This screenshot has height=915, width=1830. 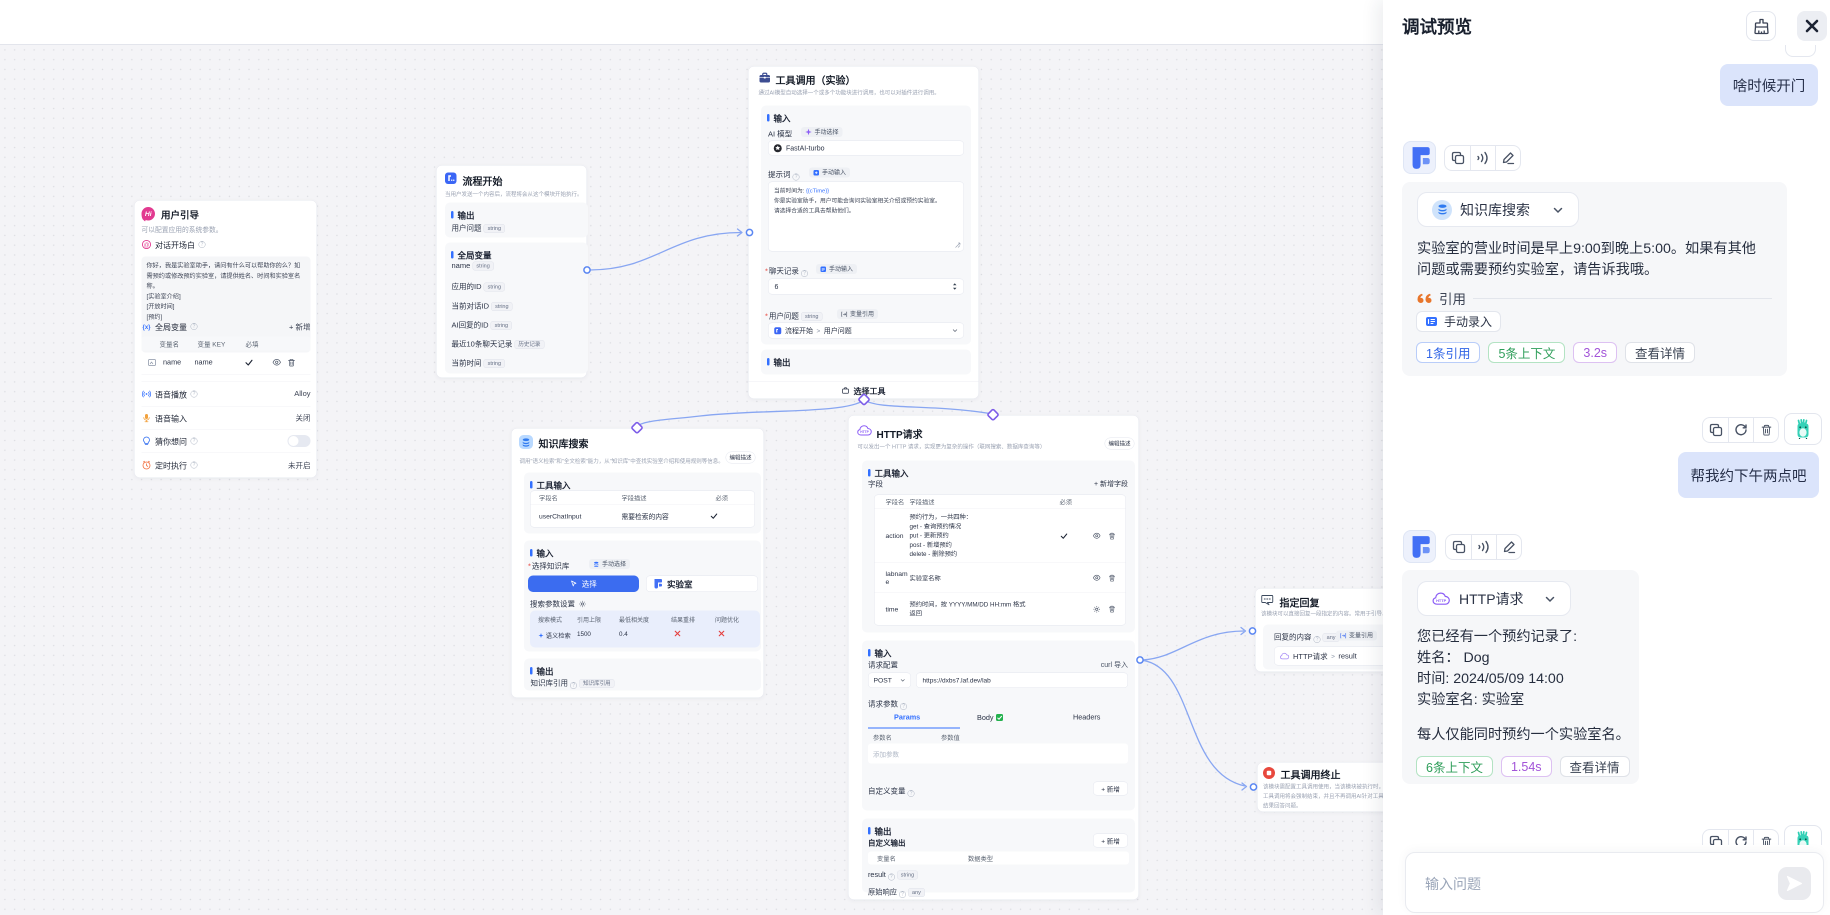 What do you see at coordinates (148, 214) in the screenshot?
I see `svg-text: Hi` at bounding box center [148, 214].